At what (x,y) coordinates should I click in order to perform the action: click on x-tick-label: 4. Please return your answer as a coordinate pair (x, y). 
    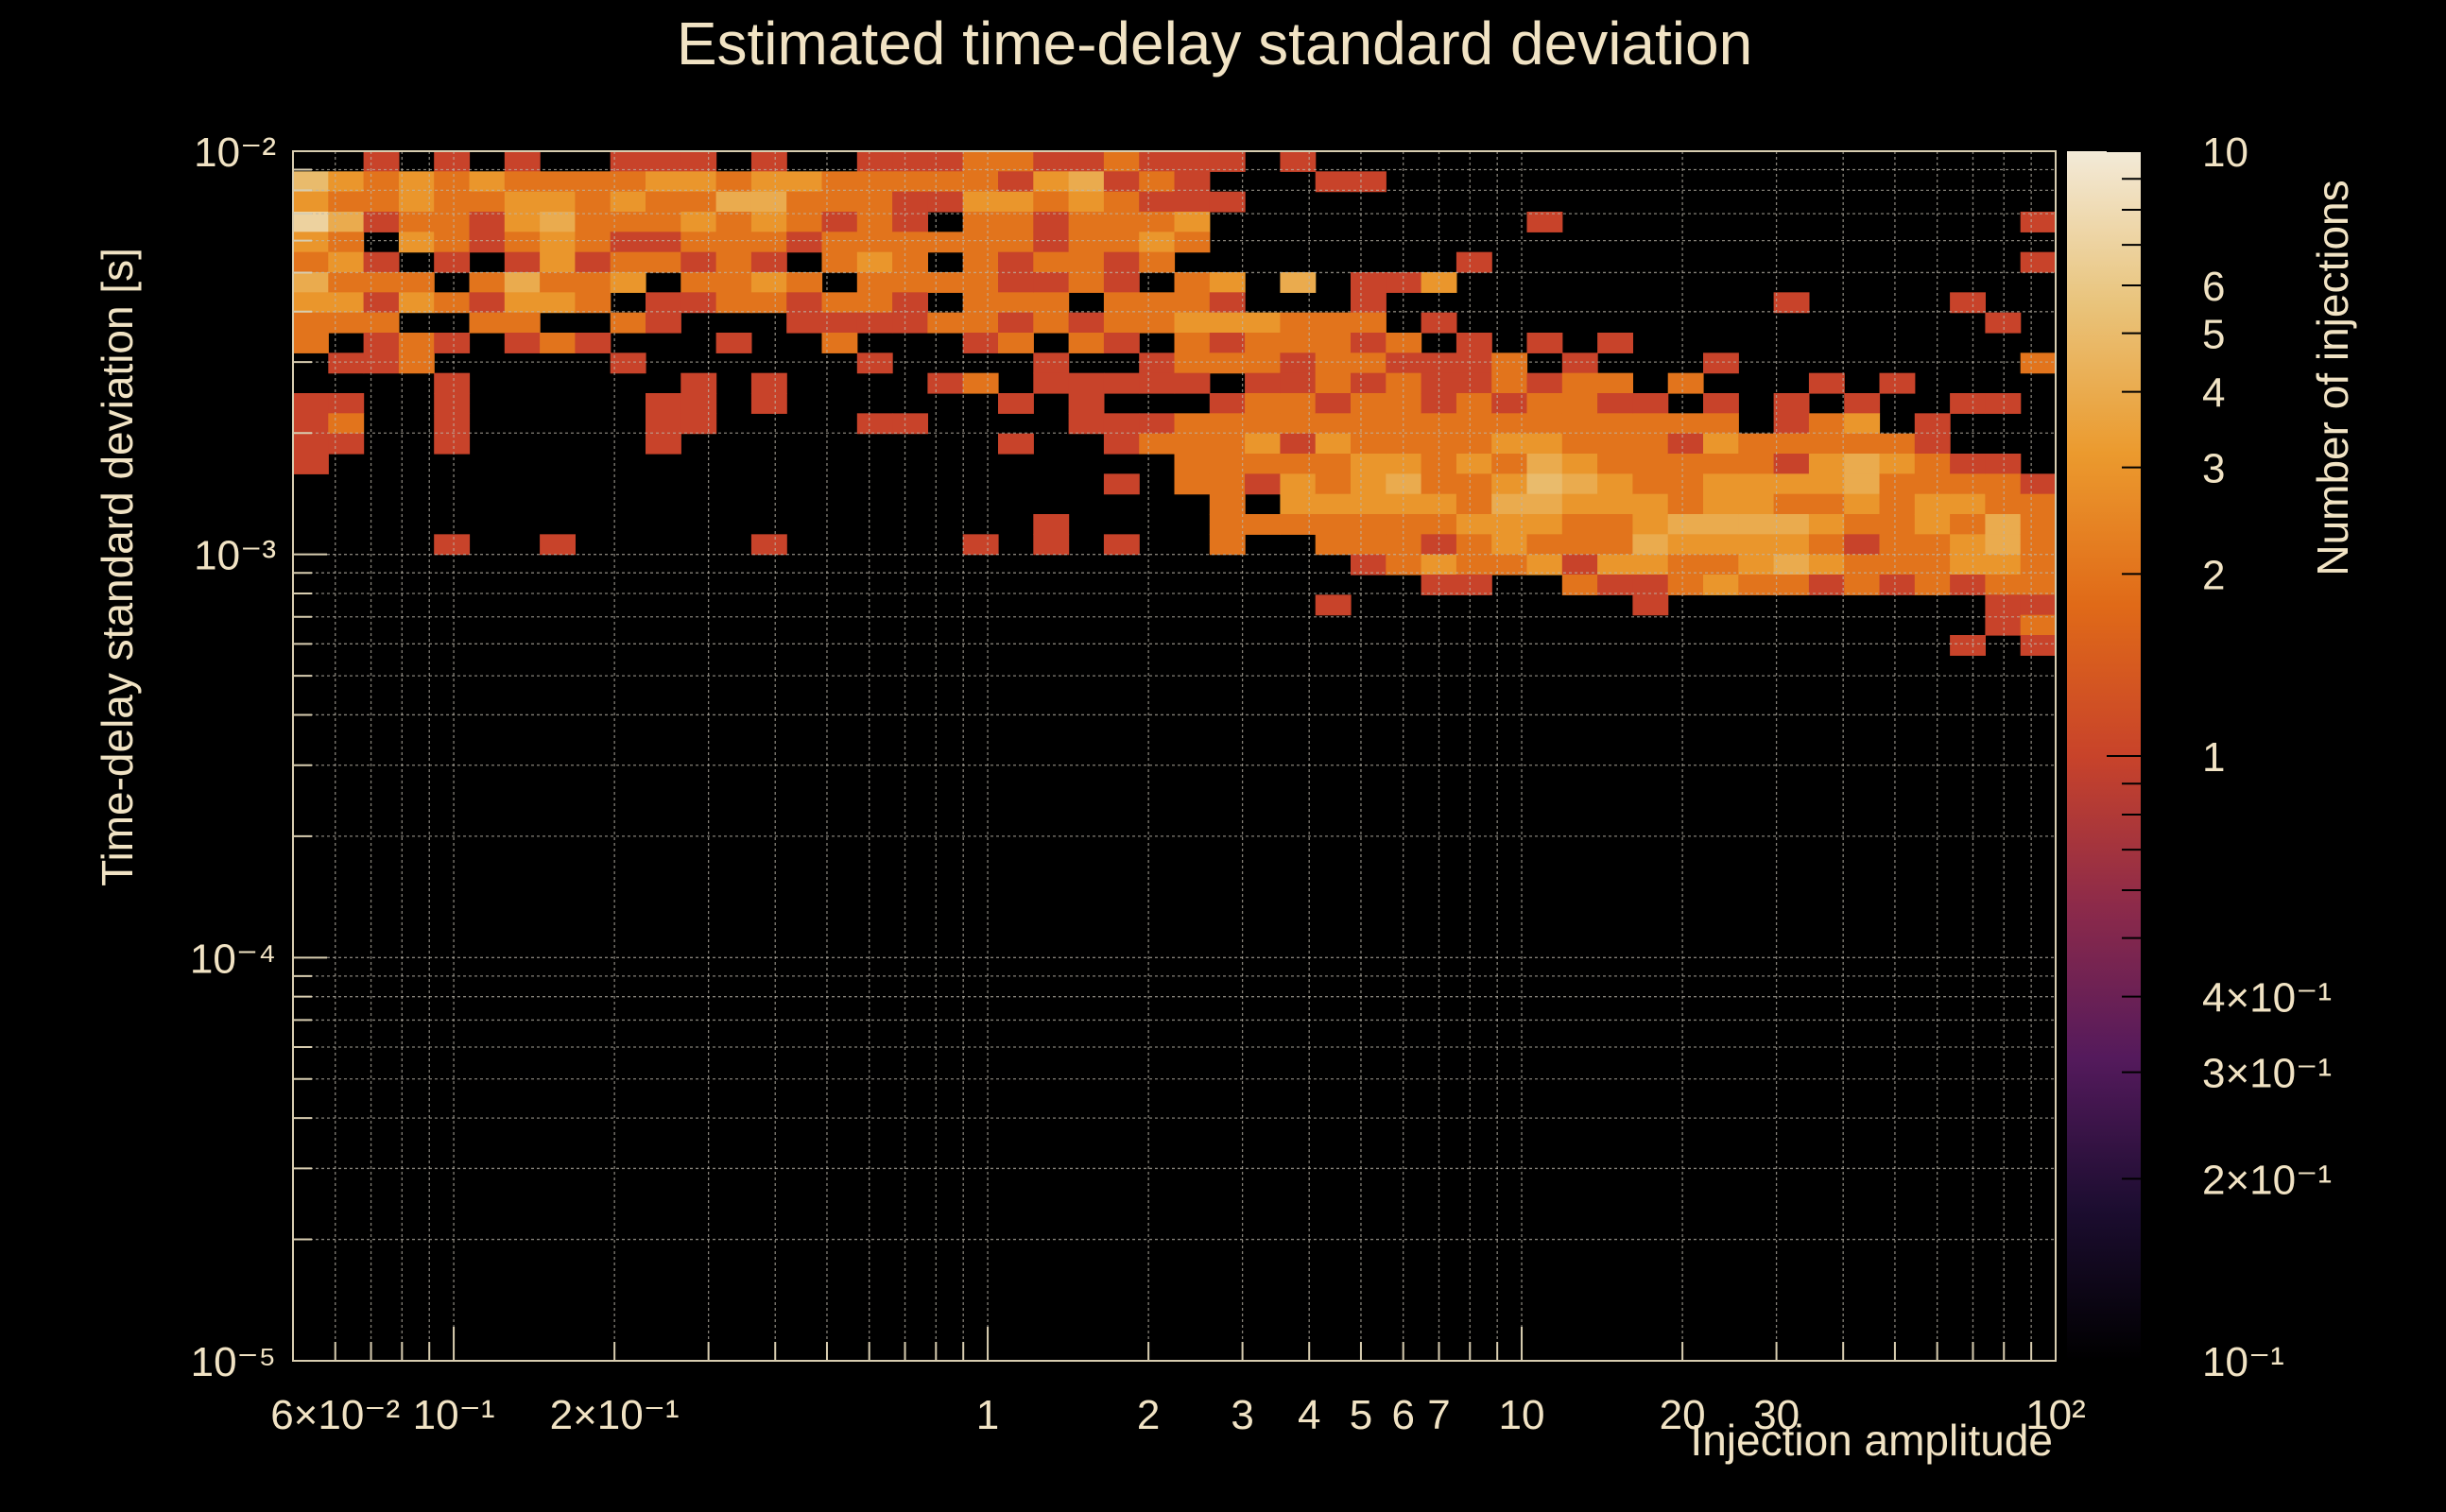
    Looking at the image, I should click on (1309, 1415).